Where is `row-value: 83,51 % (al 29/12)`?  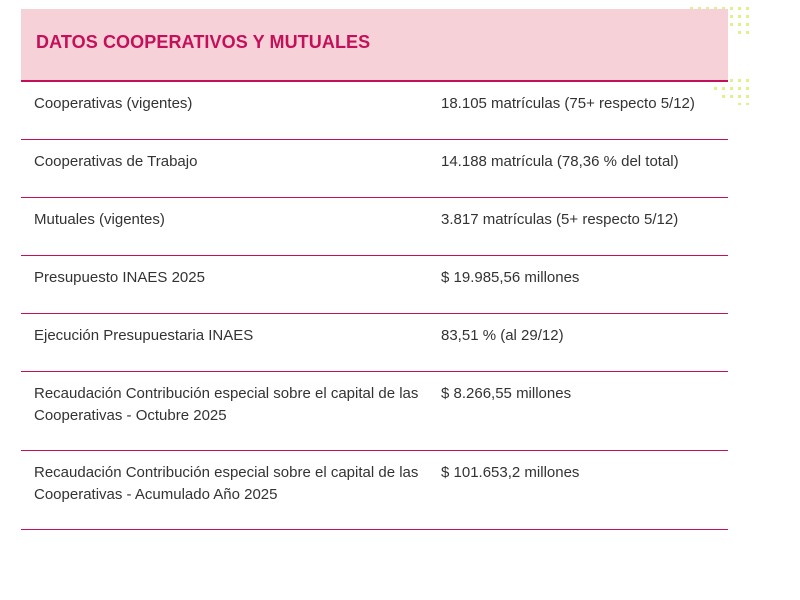
row-value: 83,51 % (al 29/12) is located at coordinates (502, 335).